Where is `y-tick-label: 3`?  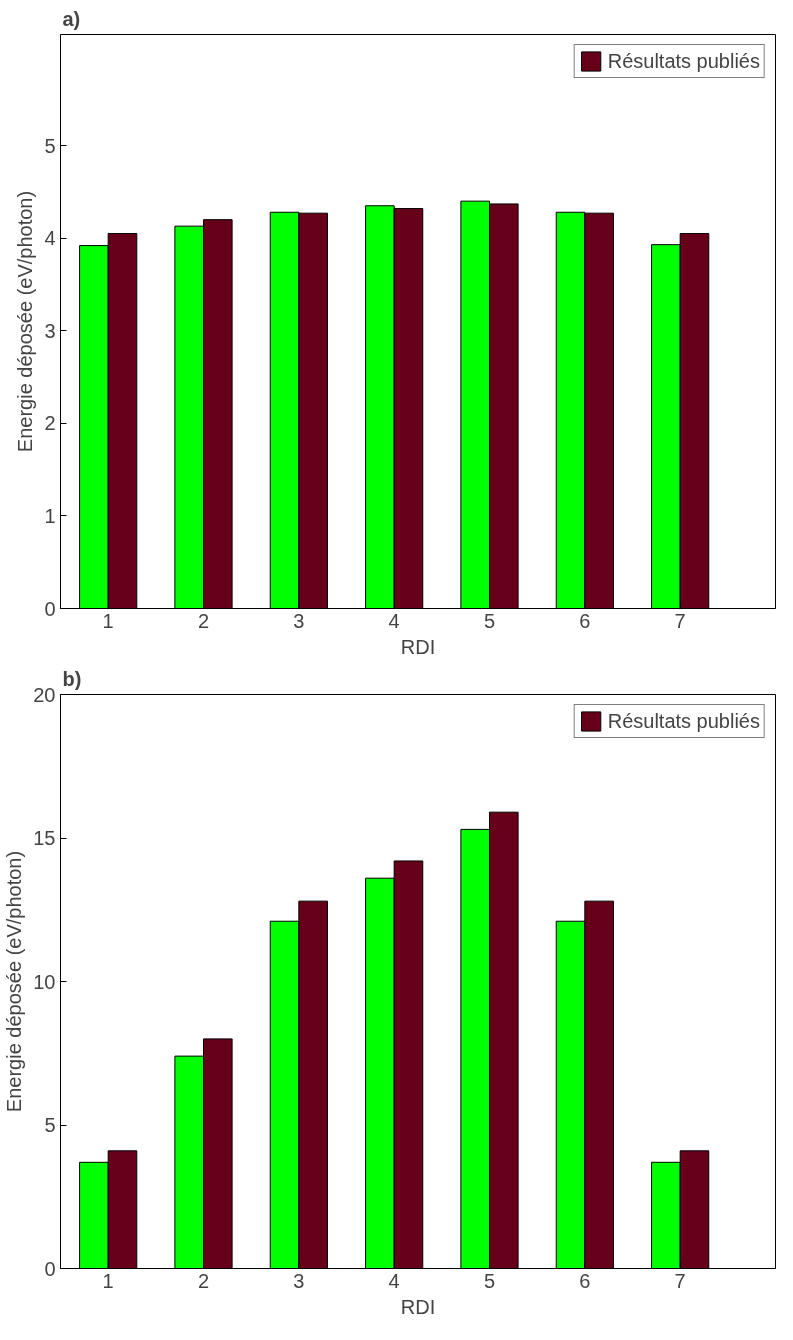
y-tick-label: 3 is located at coordinates (50, 330).